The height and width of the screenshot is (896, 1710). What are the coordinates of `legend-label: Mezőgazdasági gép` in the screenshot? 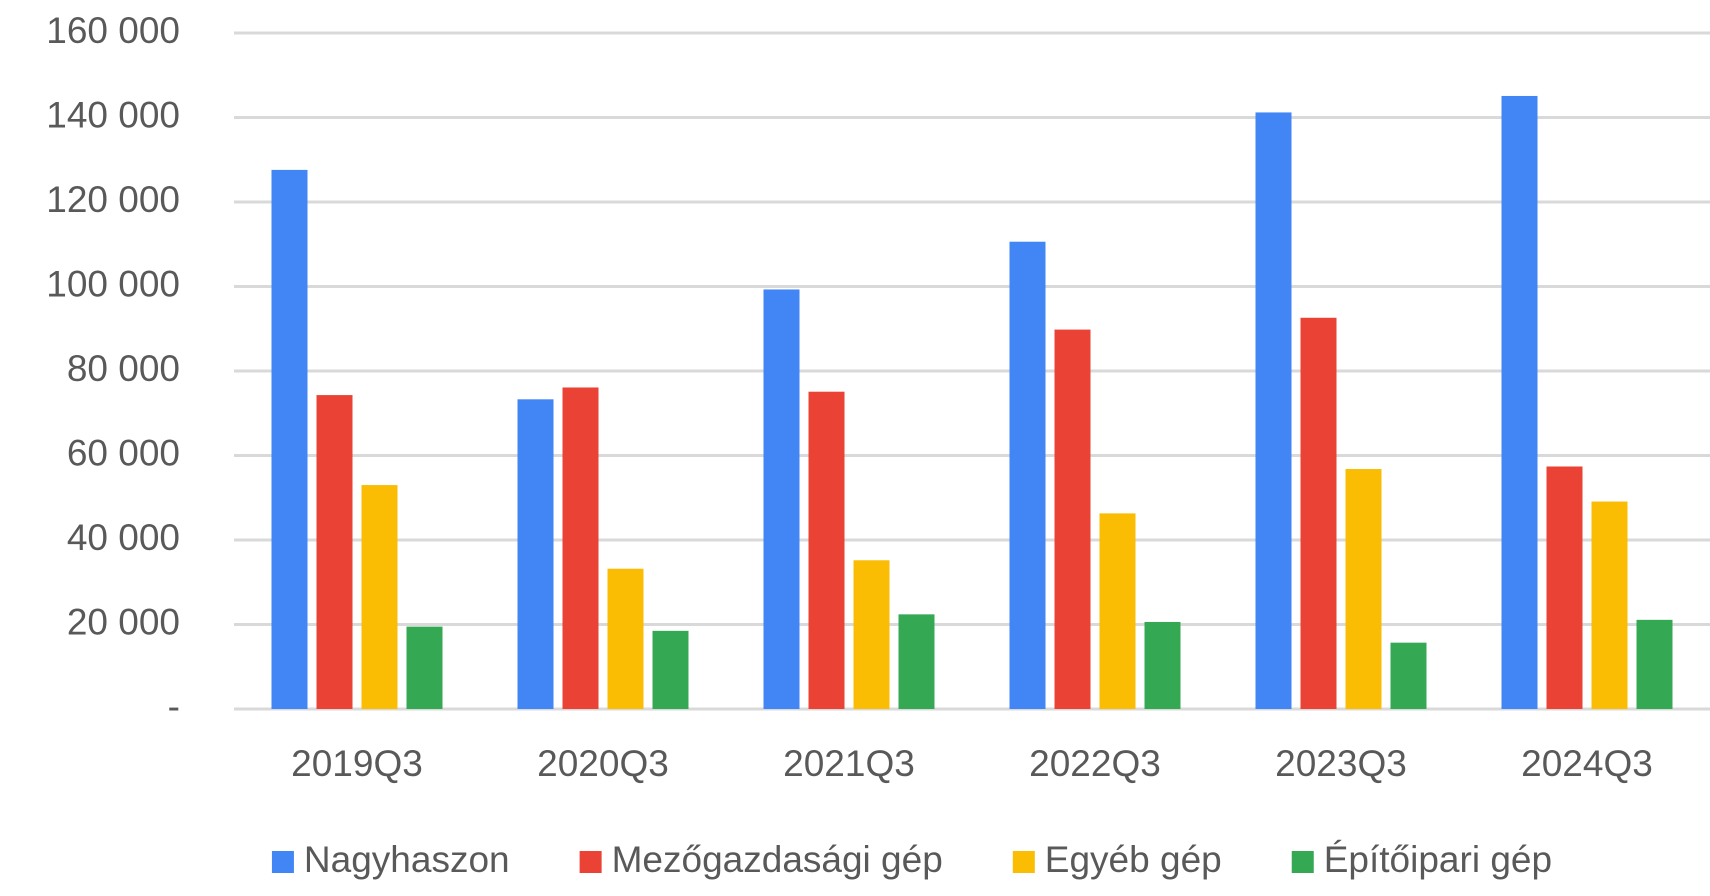 It's located at (777, 859).